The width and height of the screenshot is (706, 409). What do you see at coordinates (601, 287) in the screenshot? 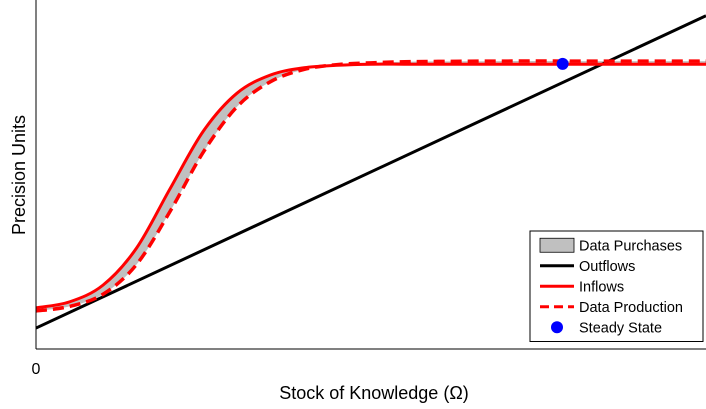
I see `legend-label-inflows: Inflows` at bounding box center [601, 287].